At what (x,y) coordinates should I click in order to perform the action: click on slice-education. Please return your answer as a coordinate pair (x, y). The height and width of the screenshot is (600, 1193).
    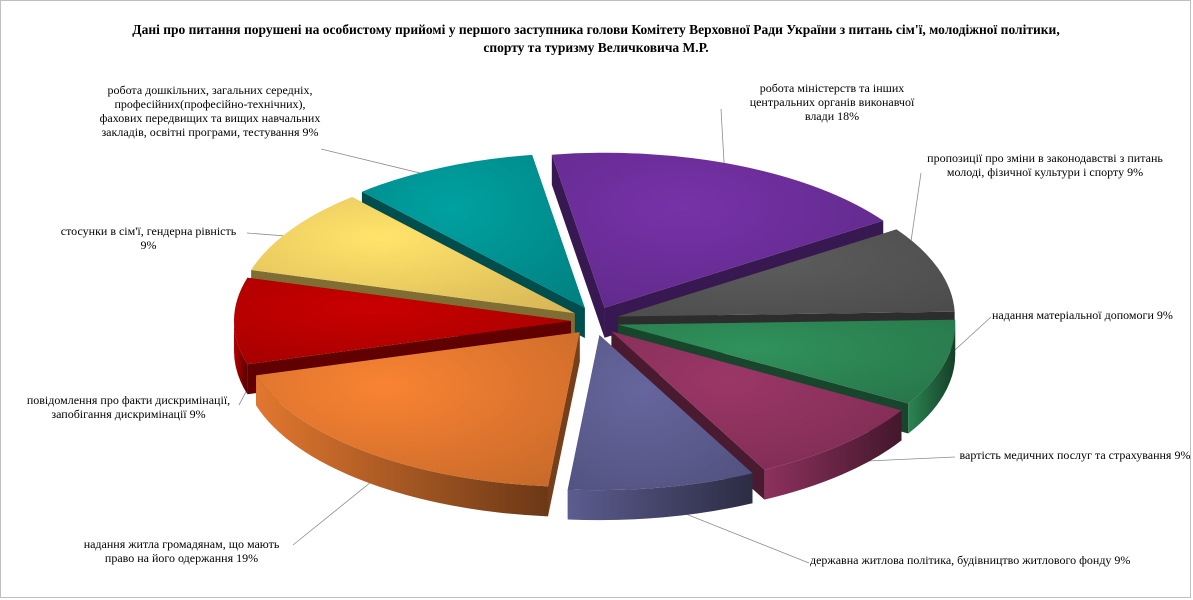
    Looking at the image, I should click on (473, 231).